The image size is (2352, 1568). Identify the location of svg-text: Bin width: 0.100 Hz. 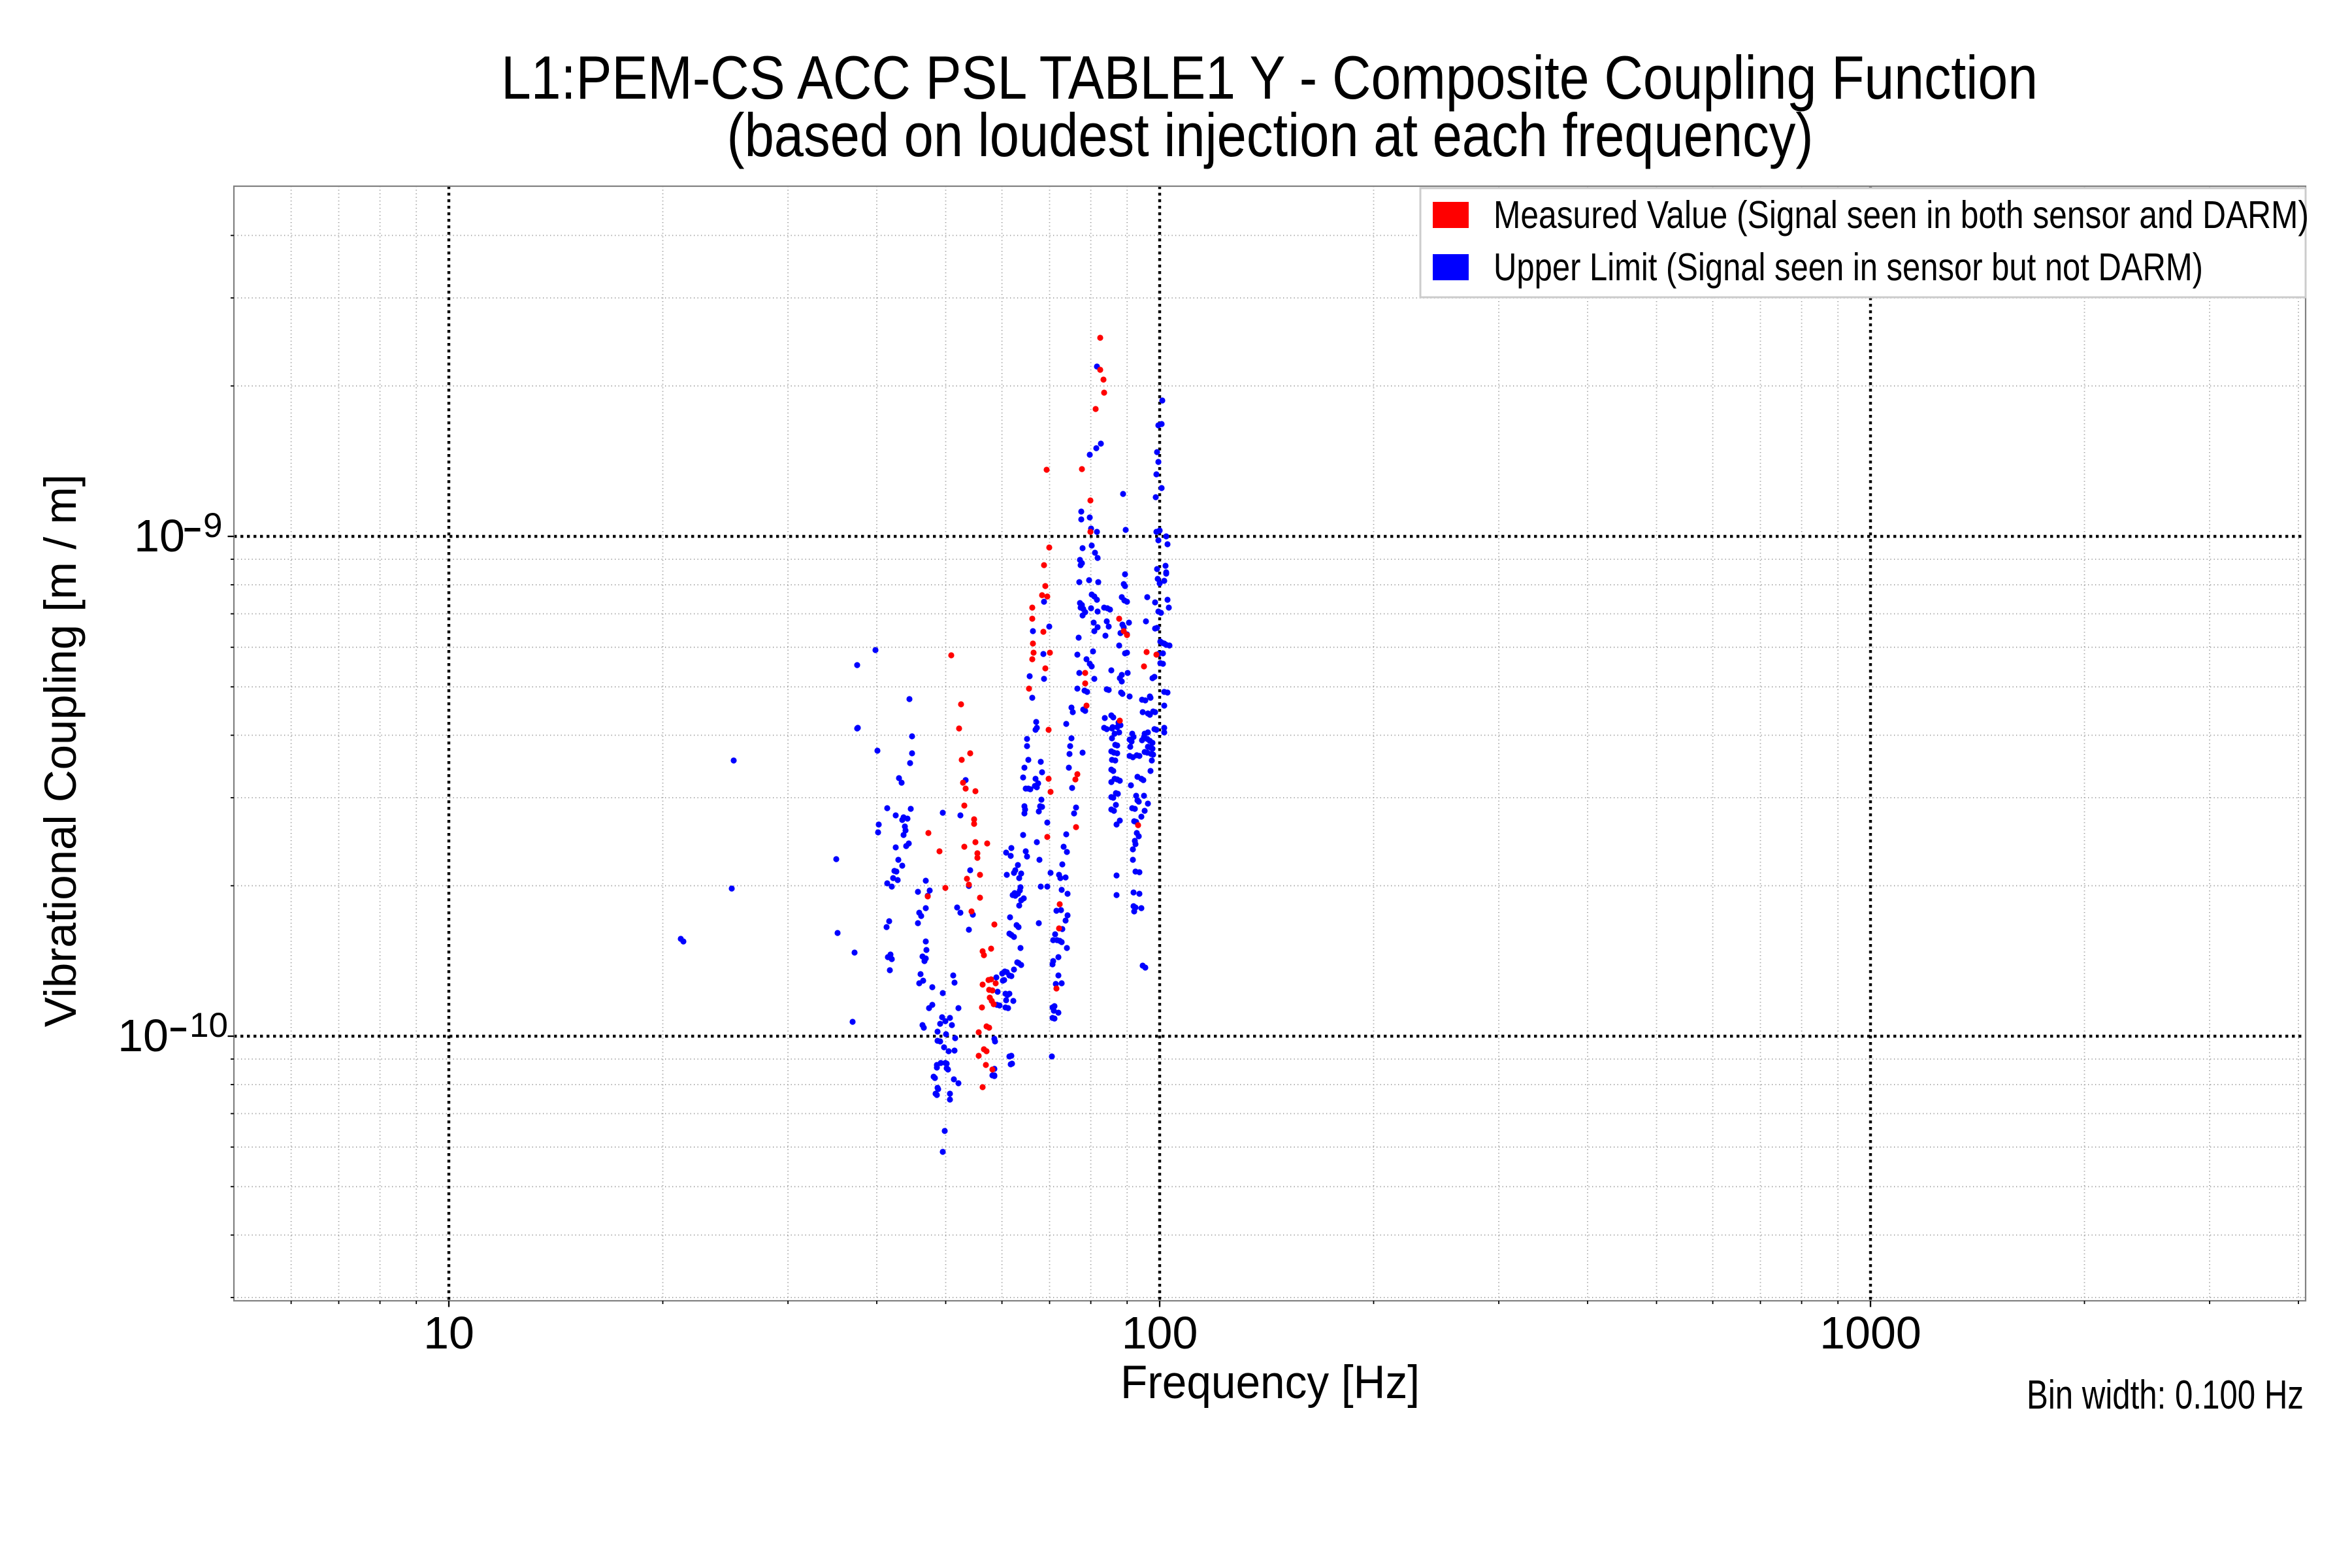
(2165, 1395).